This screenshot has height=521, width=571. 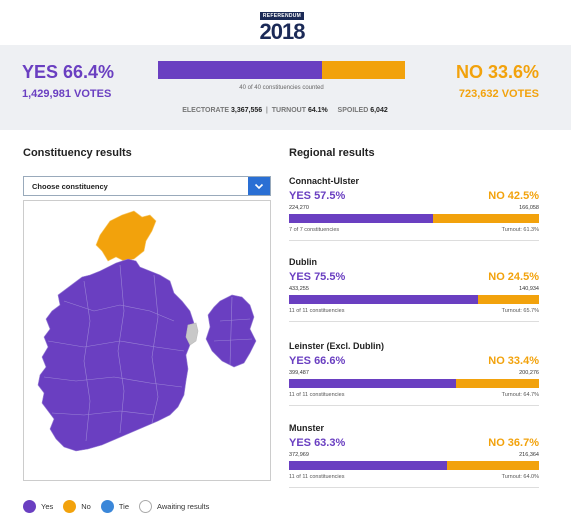 What do you see at coordinates (513, 196) in the screenshot?
I see `region-no-percent: NO 42.5%` at bounding box center [513, 196].